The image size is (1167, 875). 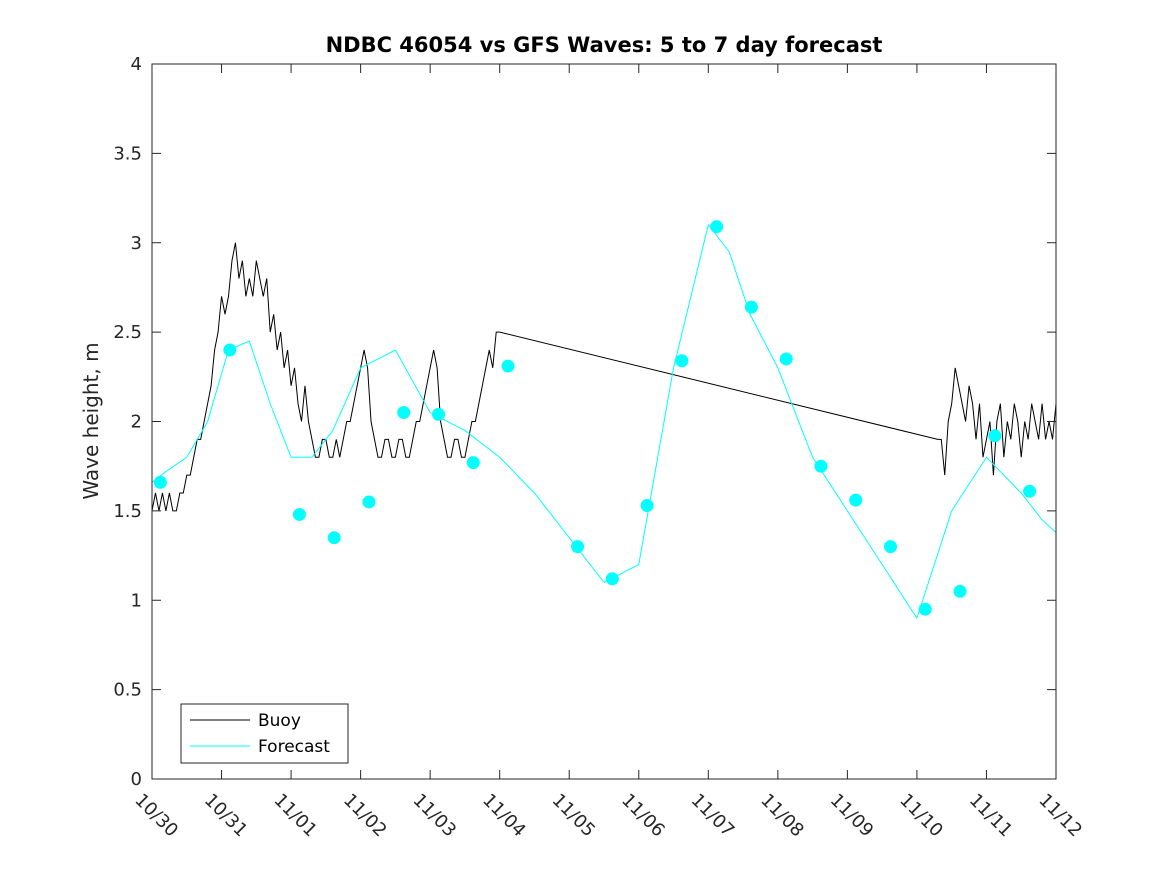 I want to click on x-tick-label: 11/08, so click(x=782, y=816).